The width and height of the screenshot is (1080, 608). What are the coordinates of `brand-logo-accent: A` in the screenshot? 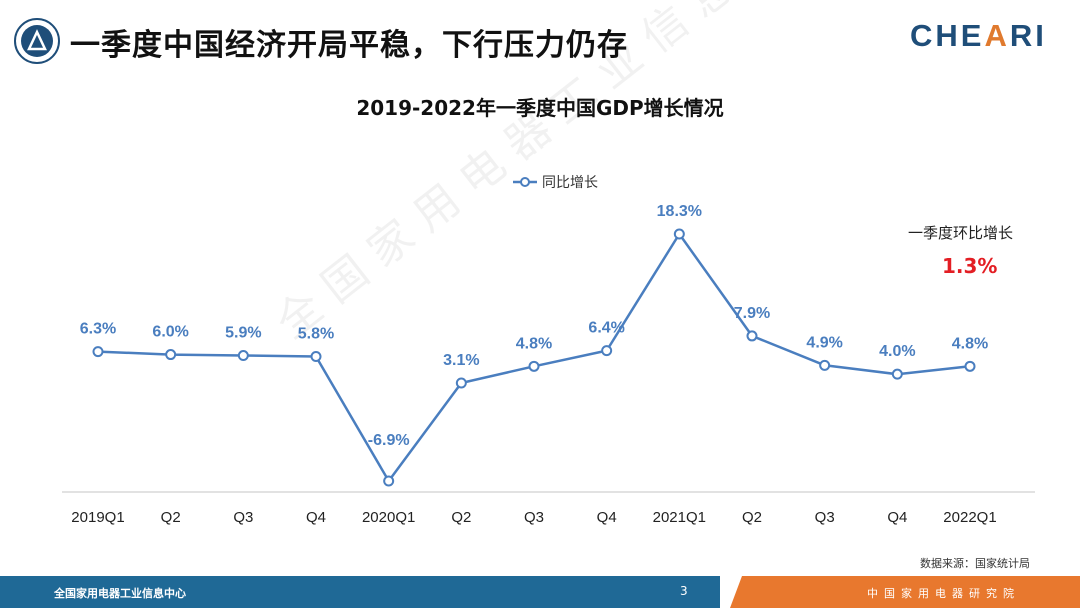 It's located at (997, 35).